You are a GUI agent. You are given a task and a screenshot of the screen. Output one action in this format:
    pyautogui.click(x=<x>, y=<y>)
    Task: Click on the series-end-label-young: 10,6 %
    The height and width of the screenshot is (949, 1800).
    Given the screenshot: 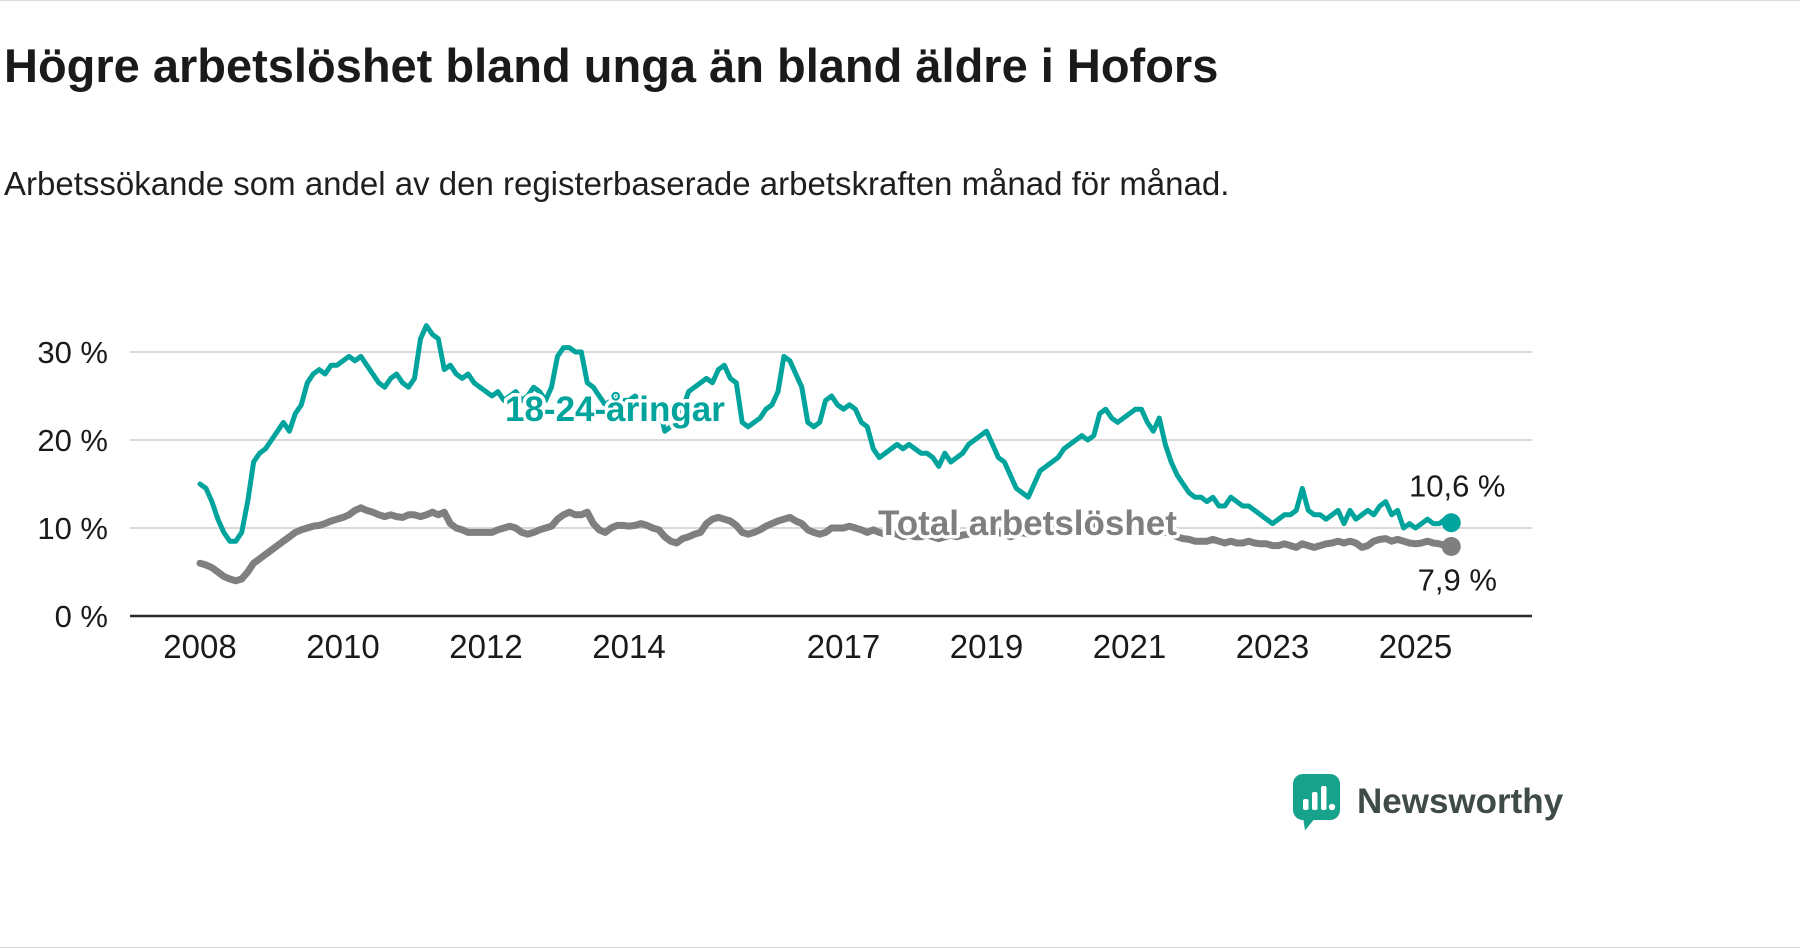 What is the action you would take?
    pyautogui.click(x=1457, y=486)
    